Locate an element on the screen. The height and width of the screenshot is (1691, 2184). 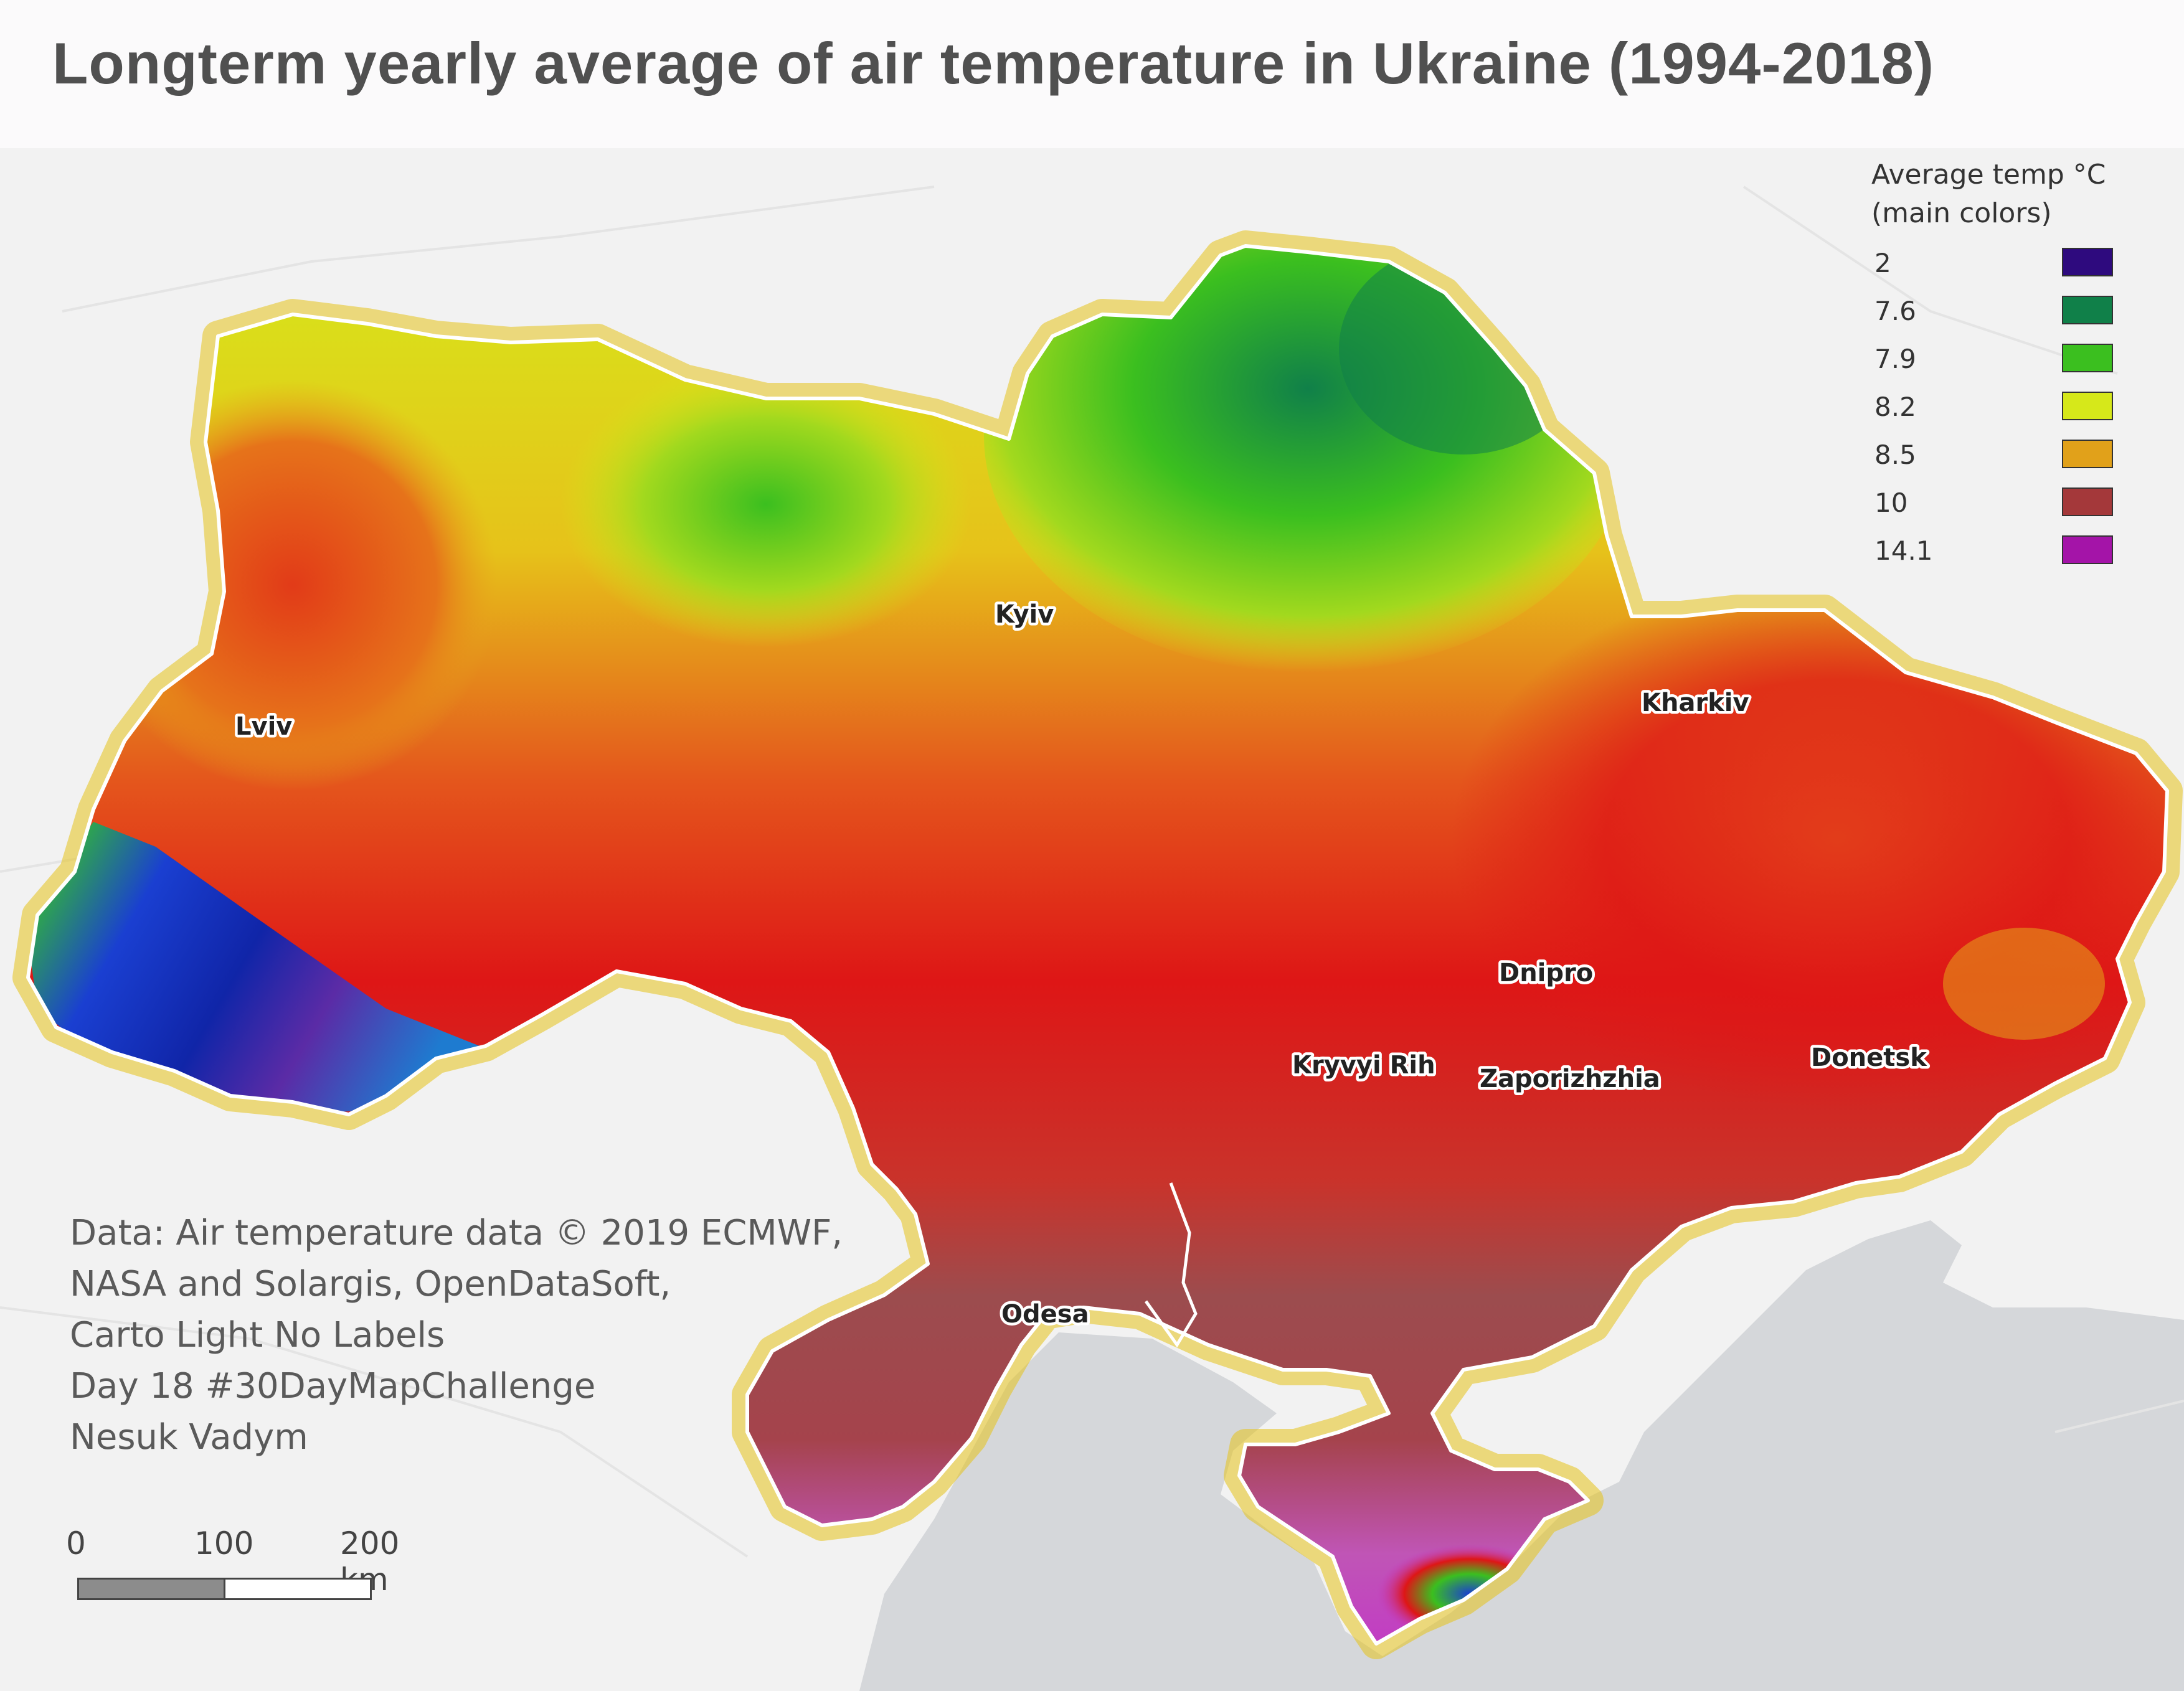
city-odesa: Odesa is located at coordinates (1046, 1315).